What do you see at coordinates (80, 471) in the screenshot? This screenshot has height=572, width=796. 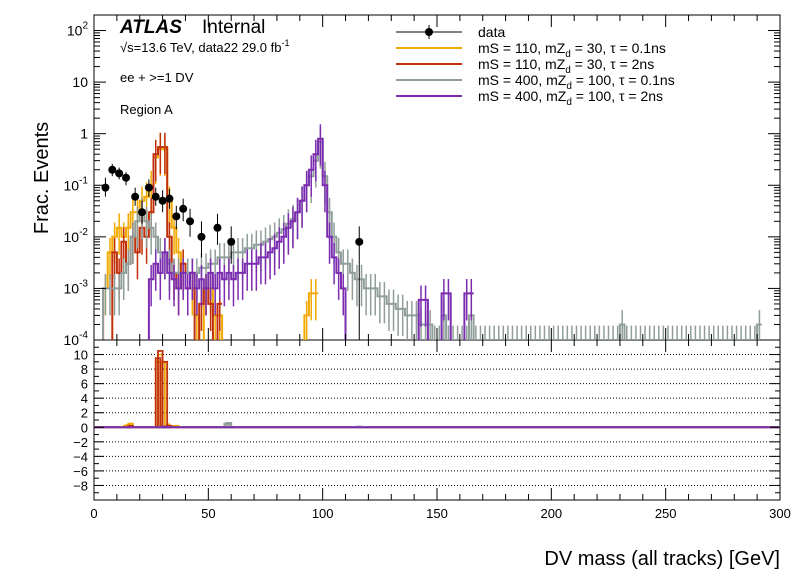 I see `ratio-y-tick-label-1: −6` at bounding box center [80, 471].